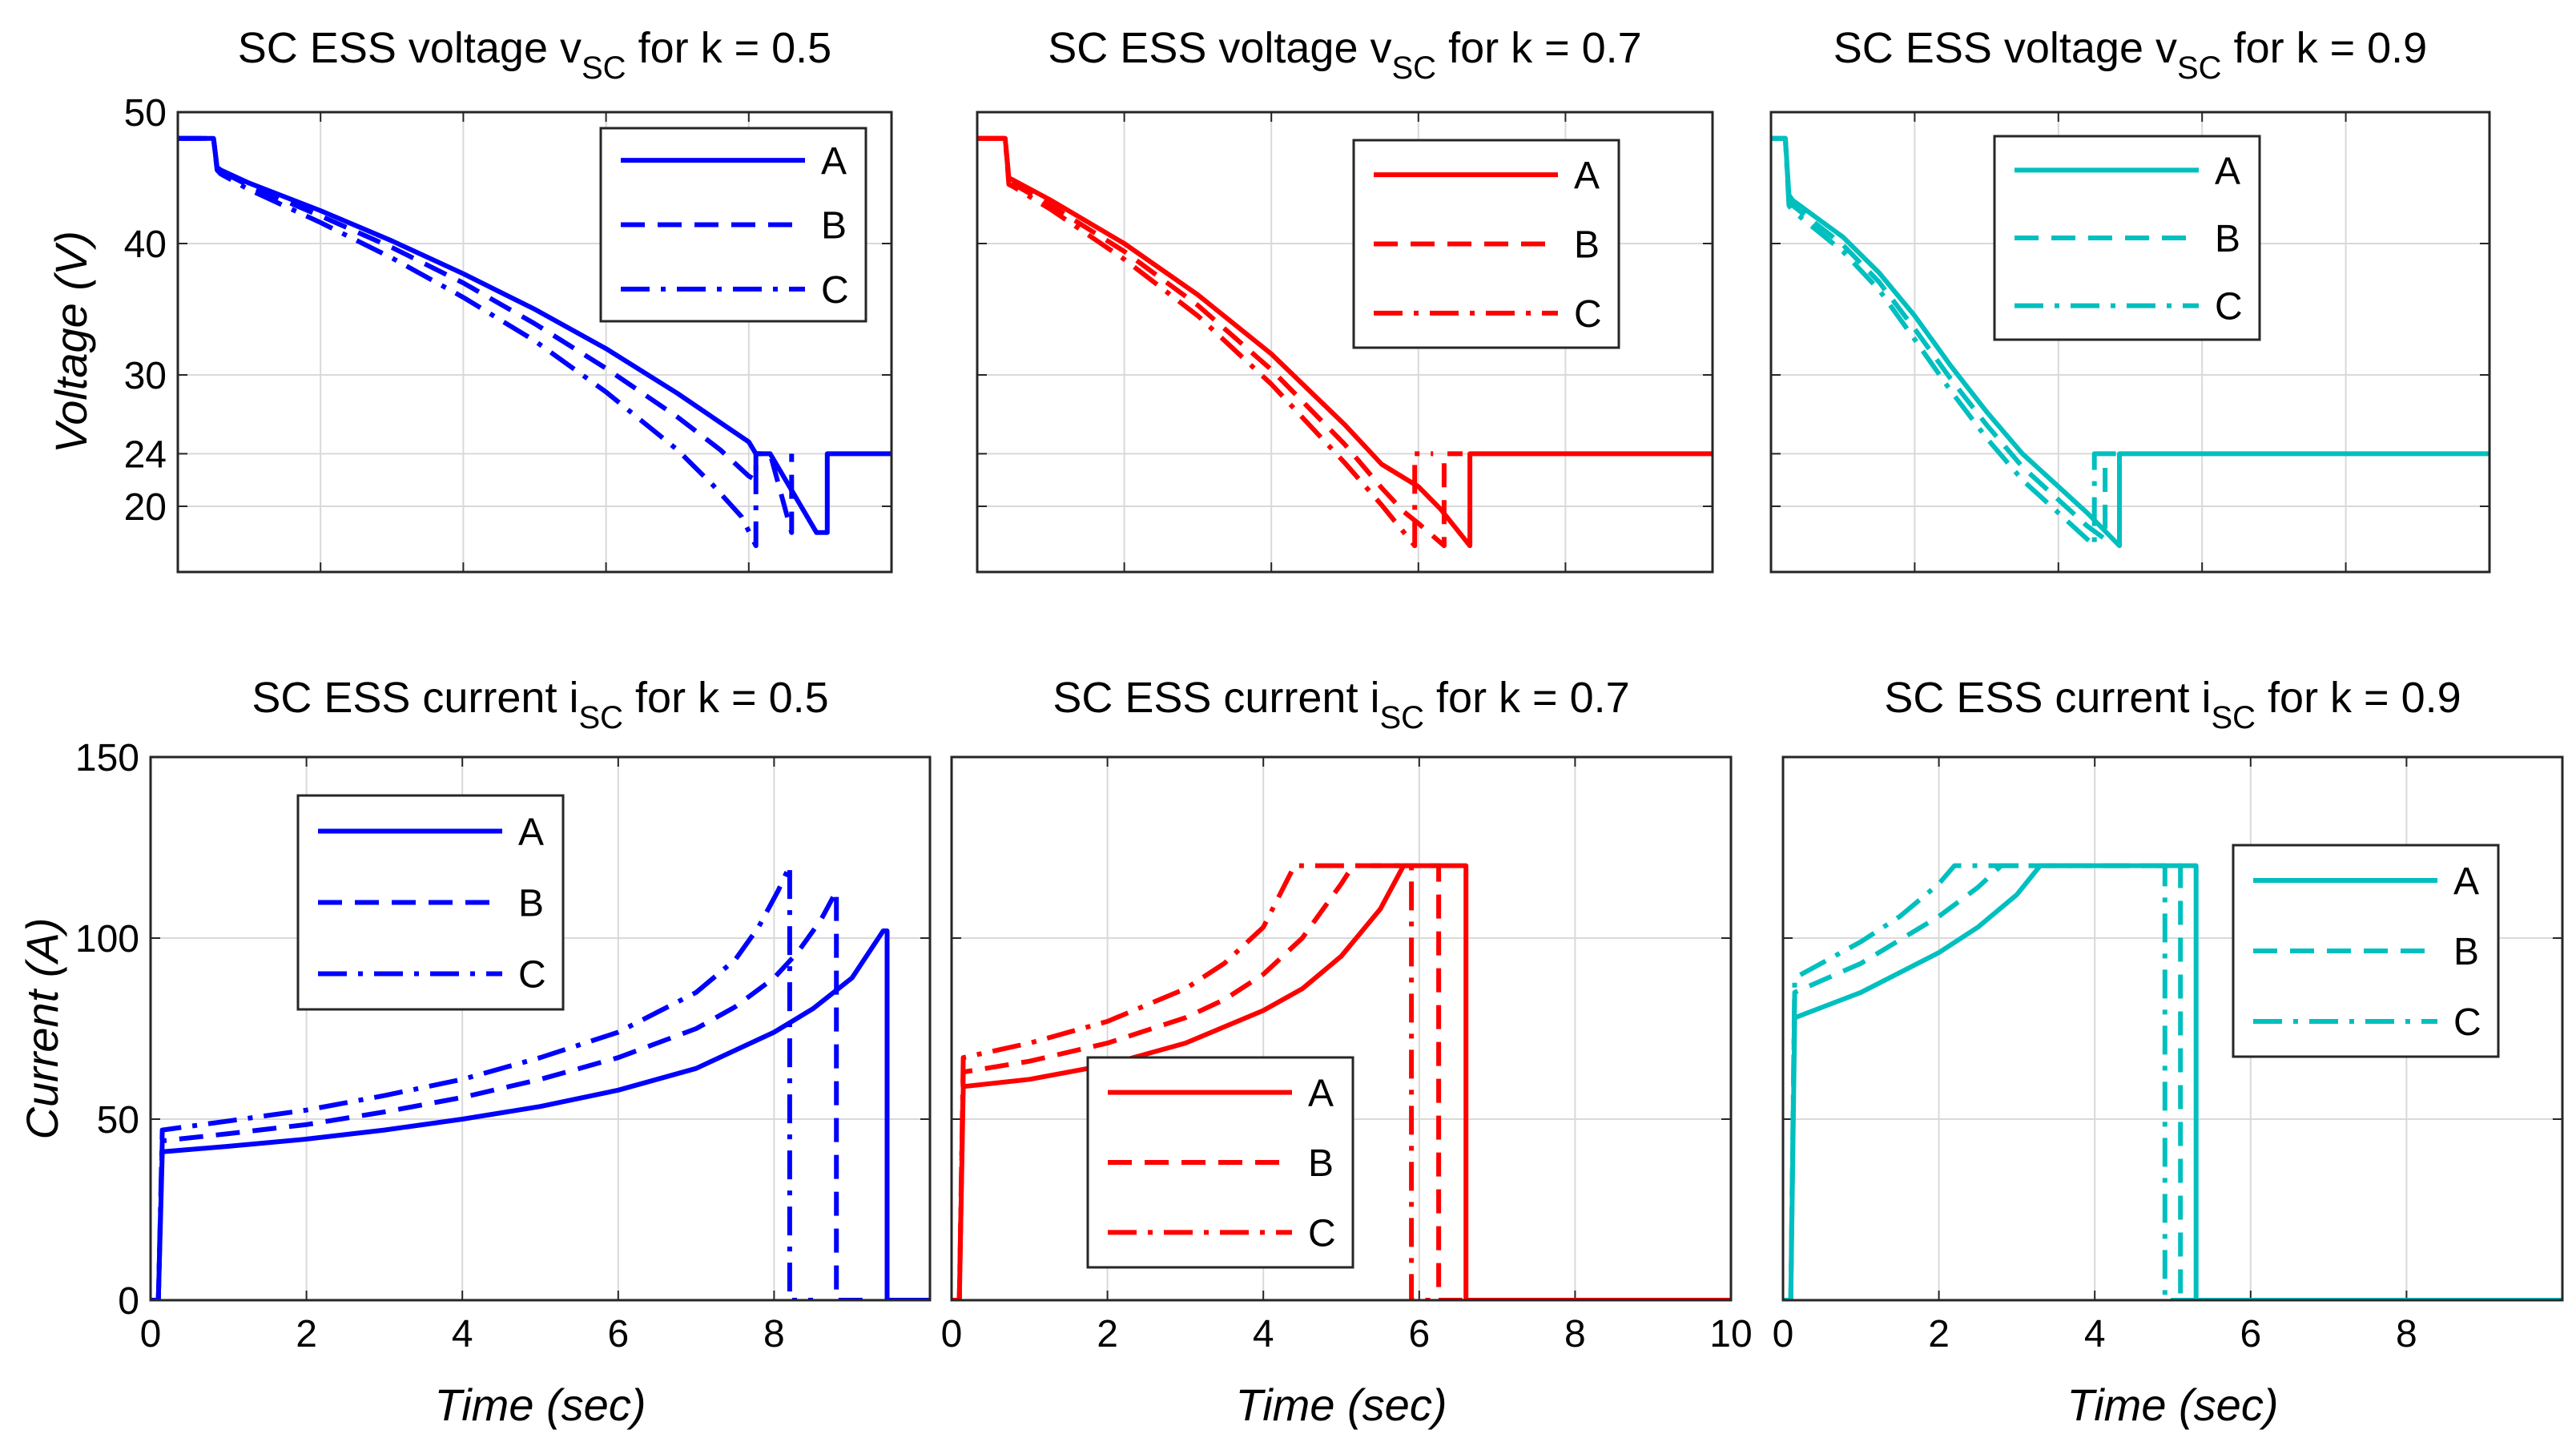 The image size is (2576, 1454). What do you see at coordinates (1344, 55) in the screenshot?
I see `chart-title: SC ESS voltage vSC for k = 0.7` at bounding box center [1344, 55].